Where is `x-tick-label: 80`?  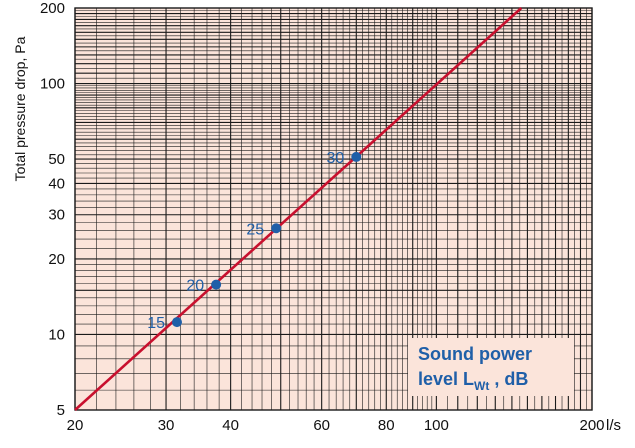
x-tick-label: 80 is located at coordinates (386, 425).